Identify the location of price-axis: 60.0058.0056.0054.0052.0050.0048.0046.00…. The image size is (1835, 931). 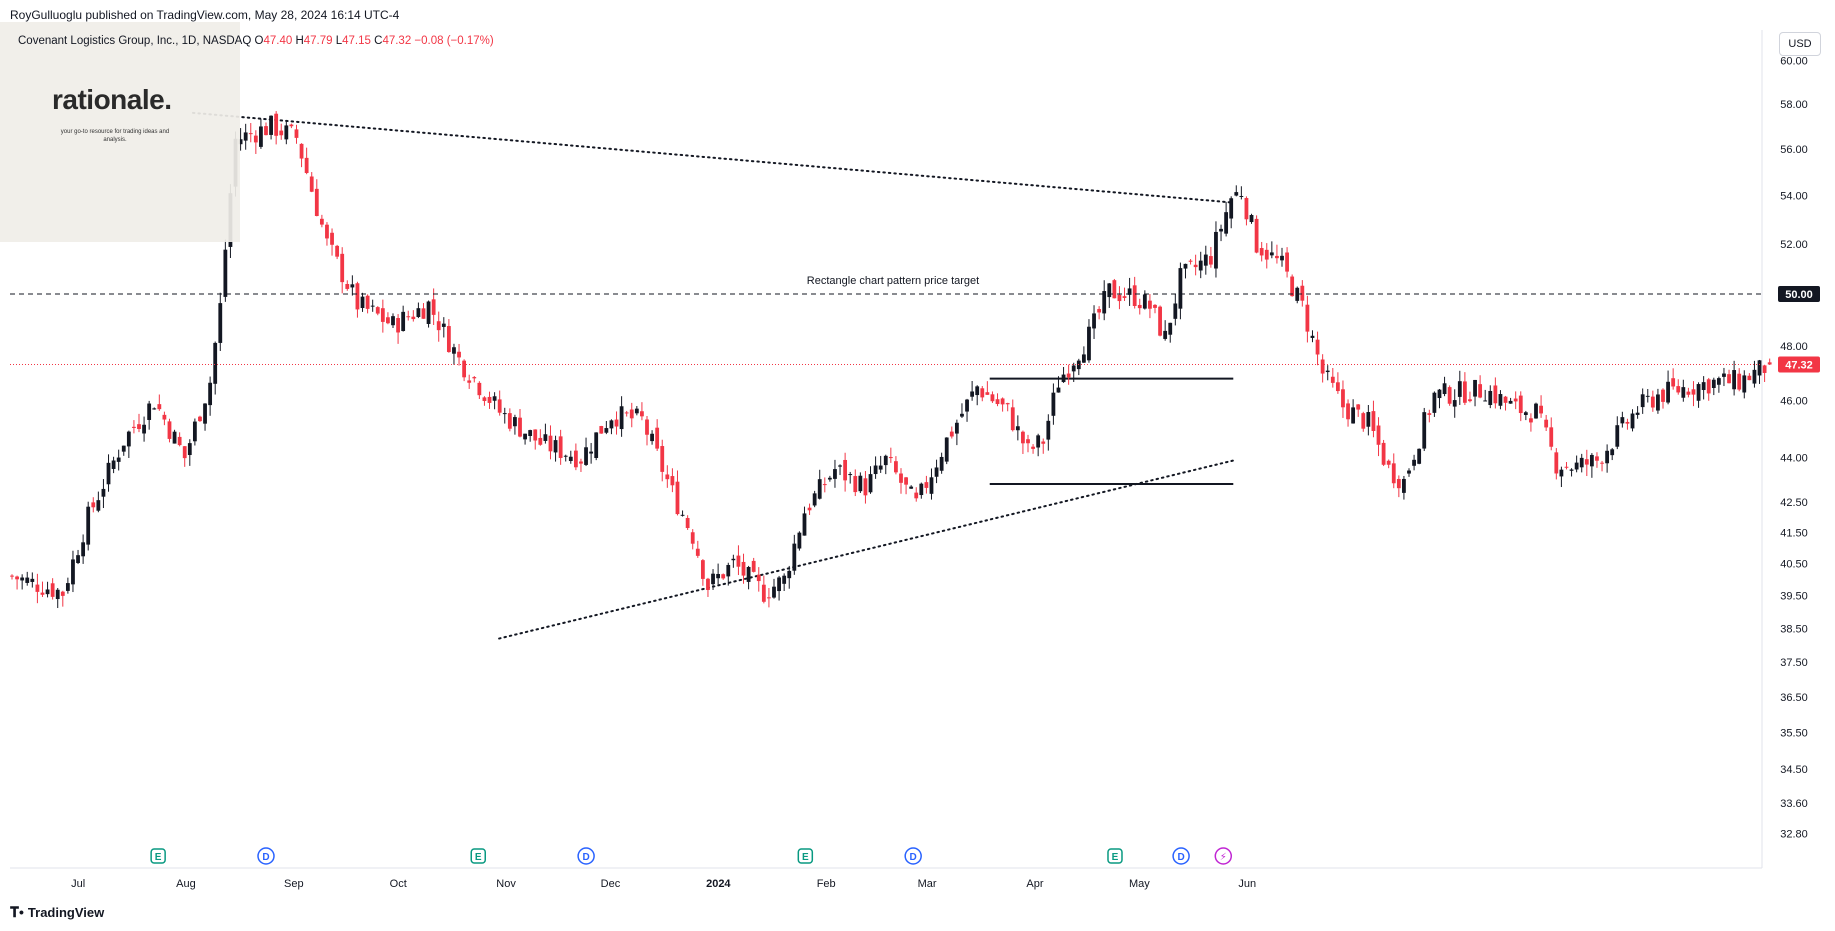
(1794, 448).